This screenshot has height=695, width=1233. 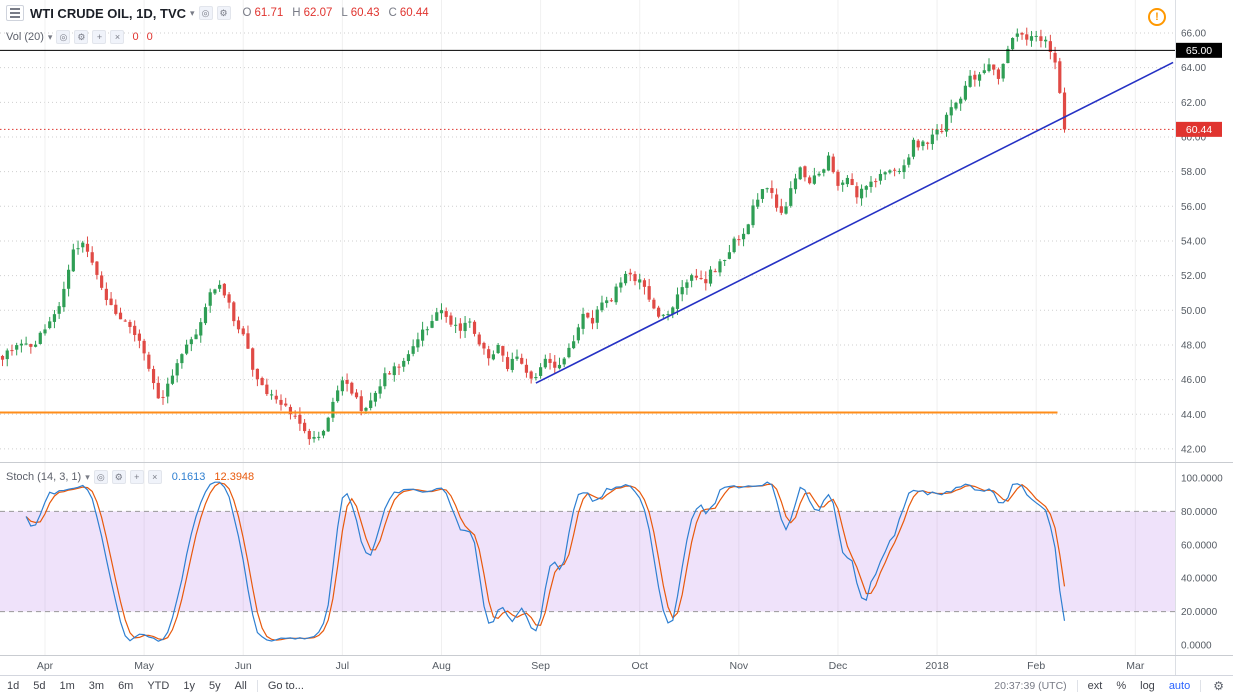 I want to click on ext-toggle: ext, so click(x=1095, y=685).